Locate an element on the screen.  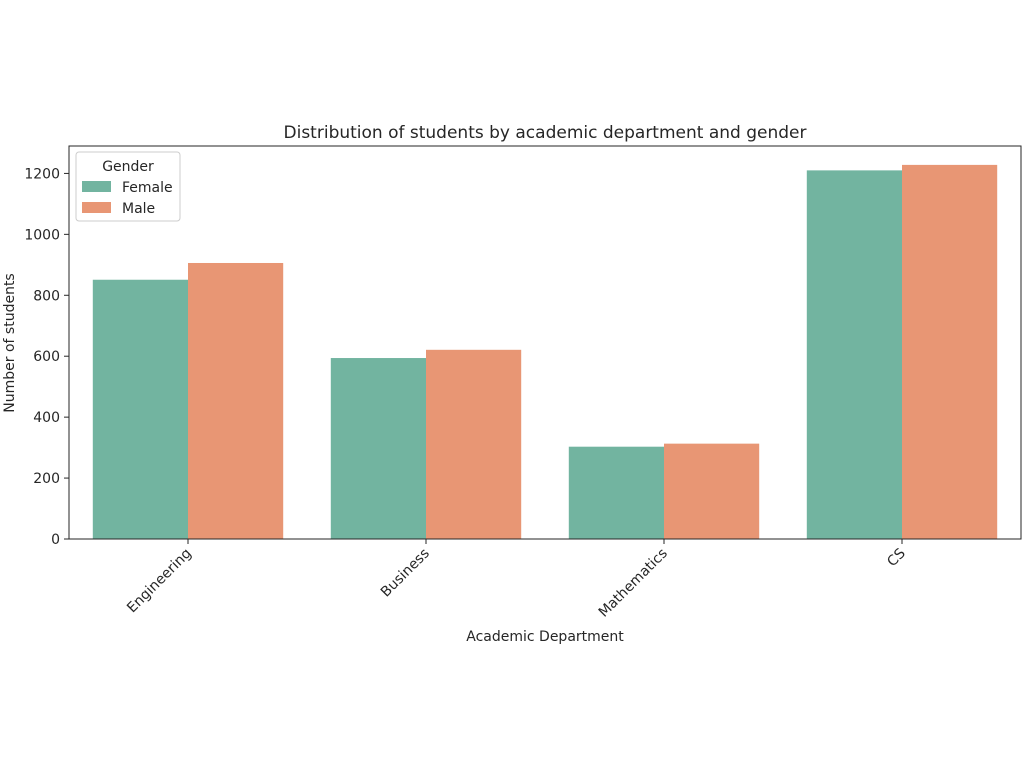
x-tick-label: Engineering is located at coordinates (159, 581).